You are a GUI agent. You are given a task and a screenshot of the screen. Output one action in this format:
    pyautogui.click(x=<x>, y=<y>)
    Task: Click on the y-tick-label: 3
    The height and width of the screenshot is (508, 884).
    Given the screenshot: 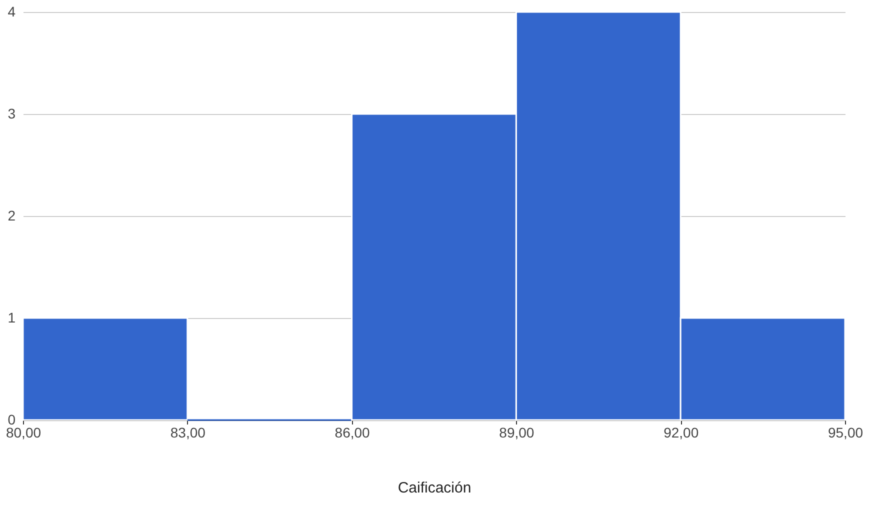 What is the action you would take?
    pyautogui.click(x=12, y=114)
    